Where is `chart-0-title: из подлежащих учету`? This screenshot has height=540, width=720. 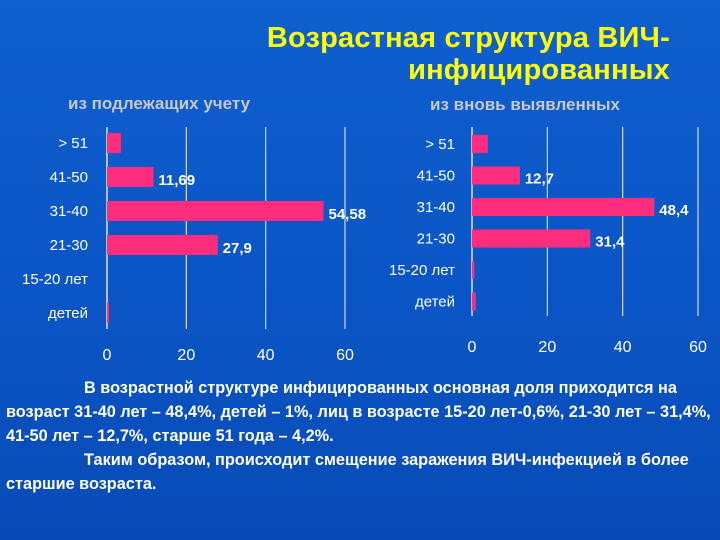 chart-0-title: из подлежащих учету is located at coordinates (159, 103).